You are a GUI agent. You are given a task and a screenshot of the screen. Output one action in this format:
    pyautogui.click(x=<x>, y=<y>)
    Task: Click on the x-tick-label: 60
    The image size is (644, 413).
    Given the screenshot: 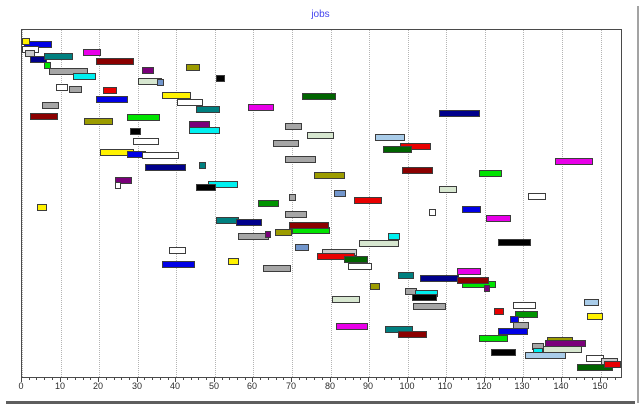 What is the action you would take?
    pyautogui.click(x=251, y=386)
    